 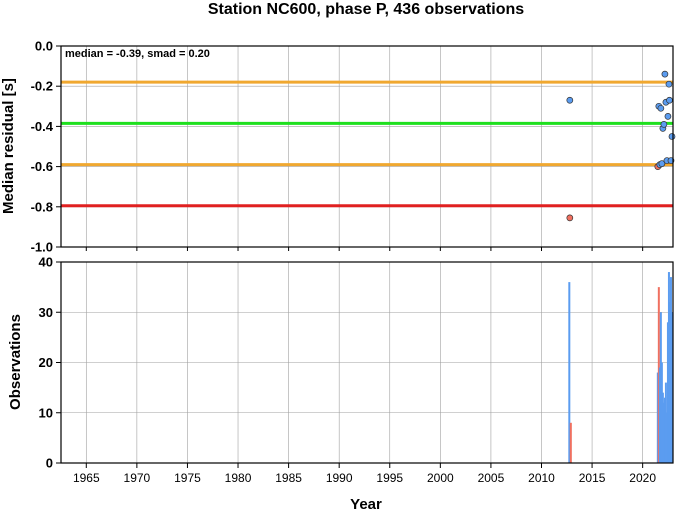 I want to click on observations-axis-label: Observations, so click(x=15, y=362).